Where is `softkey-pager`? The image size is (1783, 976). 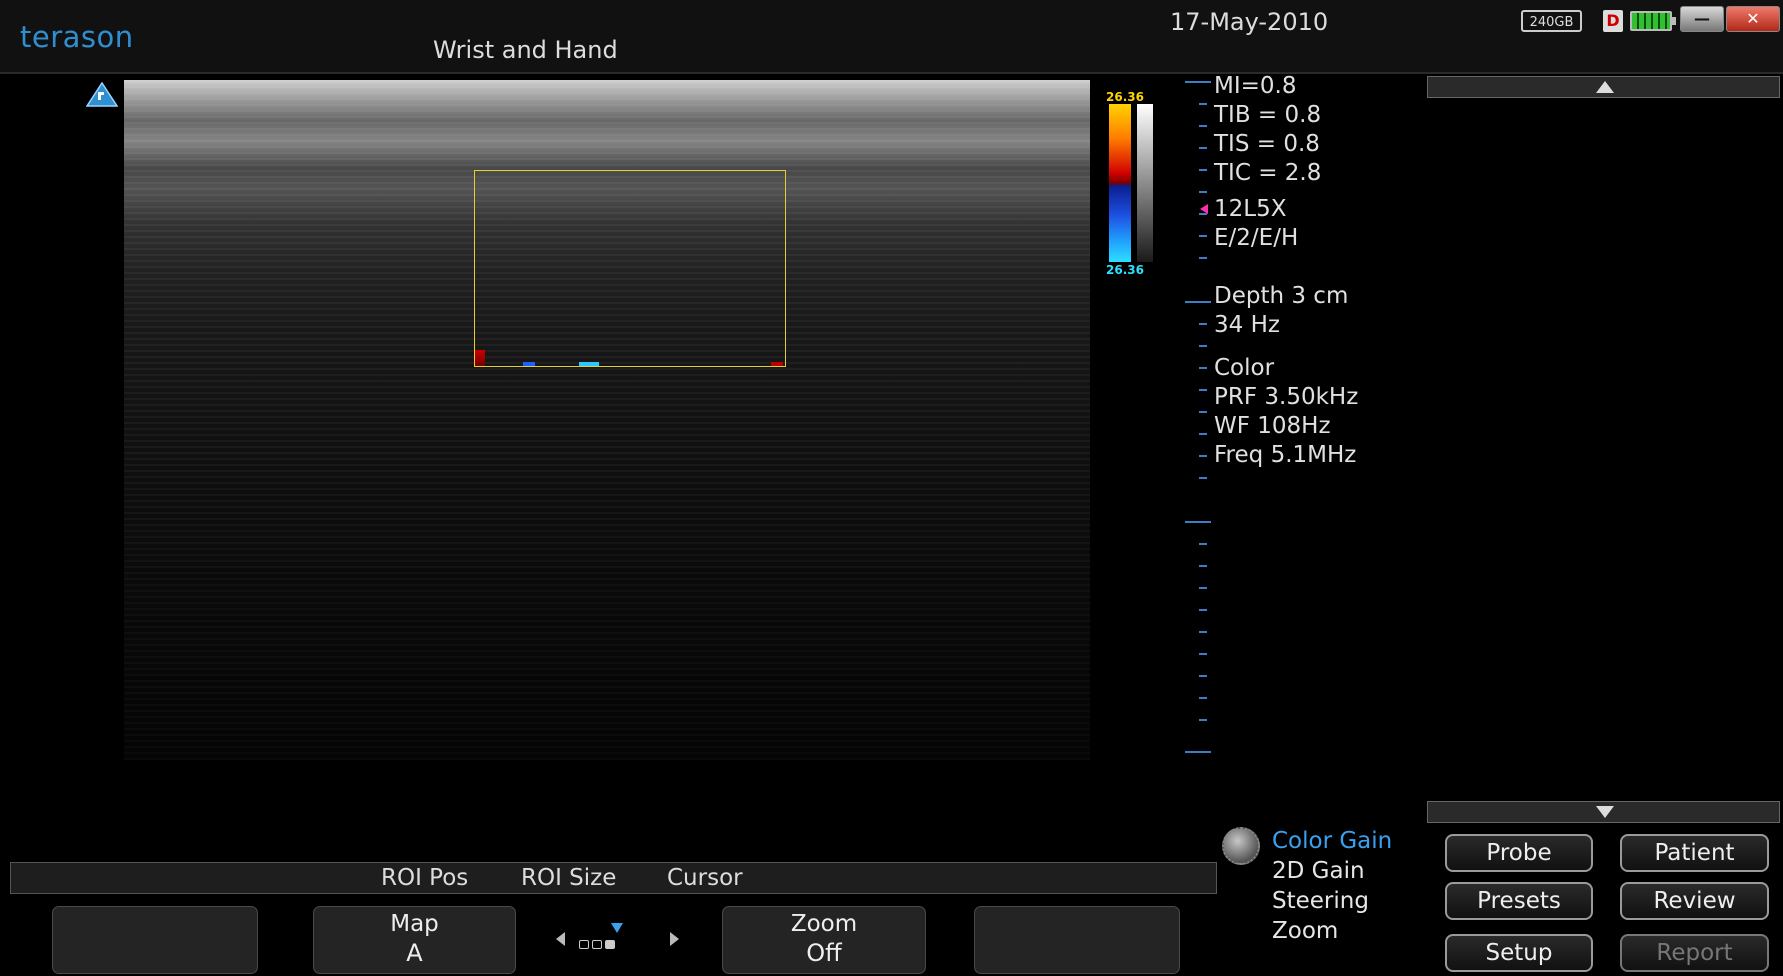
softkey-pager is located at coordinates (622, 940).